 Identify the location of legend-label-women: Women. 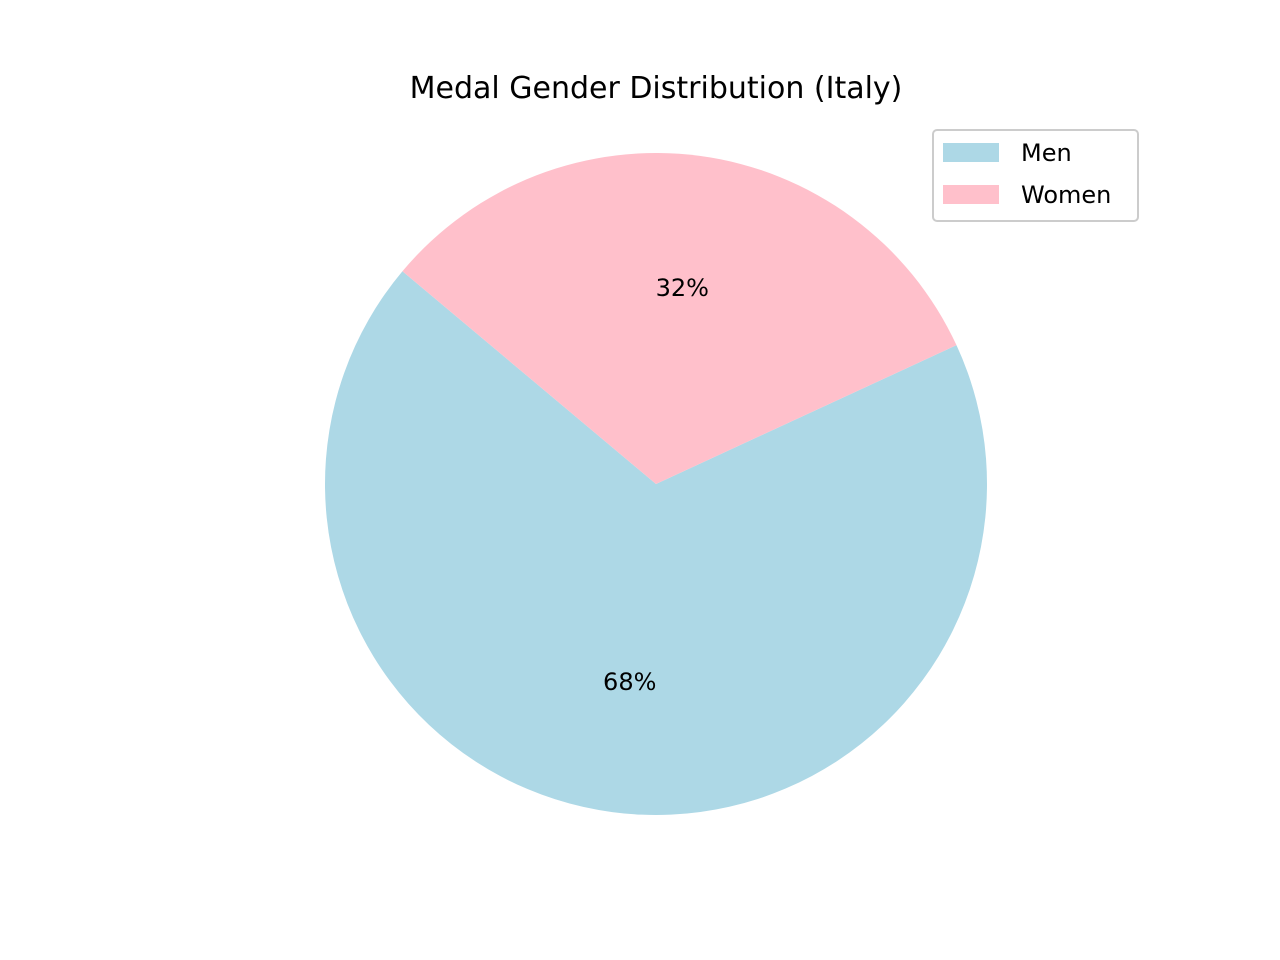
(1066, 195).